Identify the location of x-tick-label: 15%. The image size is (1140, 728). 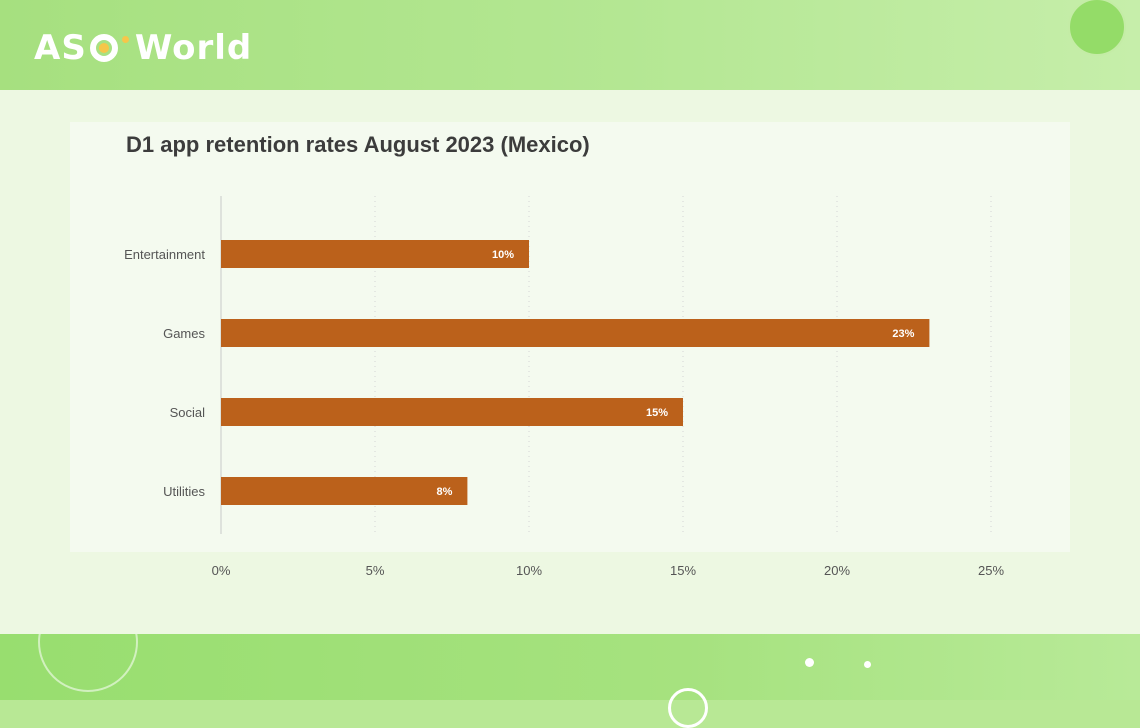
(683, 570).